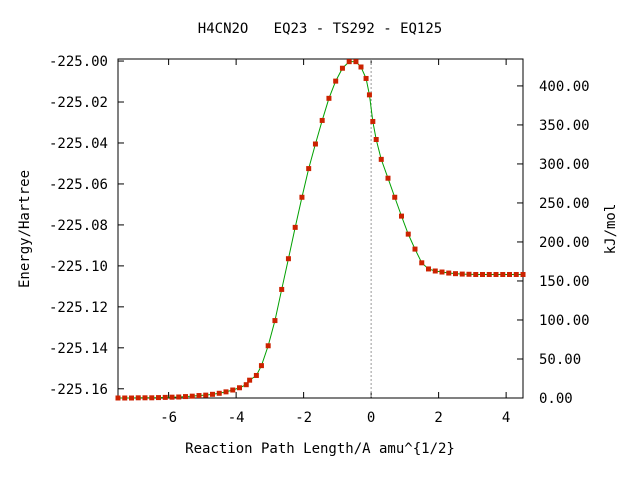 The image size is (640, 480). What do you see at coordinates (564, 87) in the screenshot?
I see `y-right-tick-label: 400.00` at bounding box center [564, 87].